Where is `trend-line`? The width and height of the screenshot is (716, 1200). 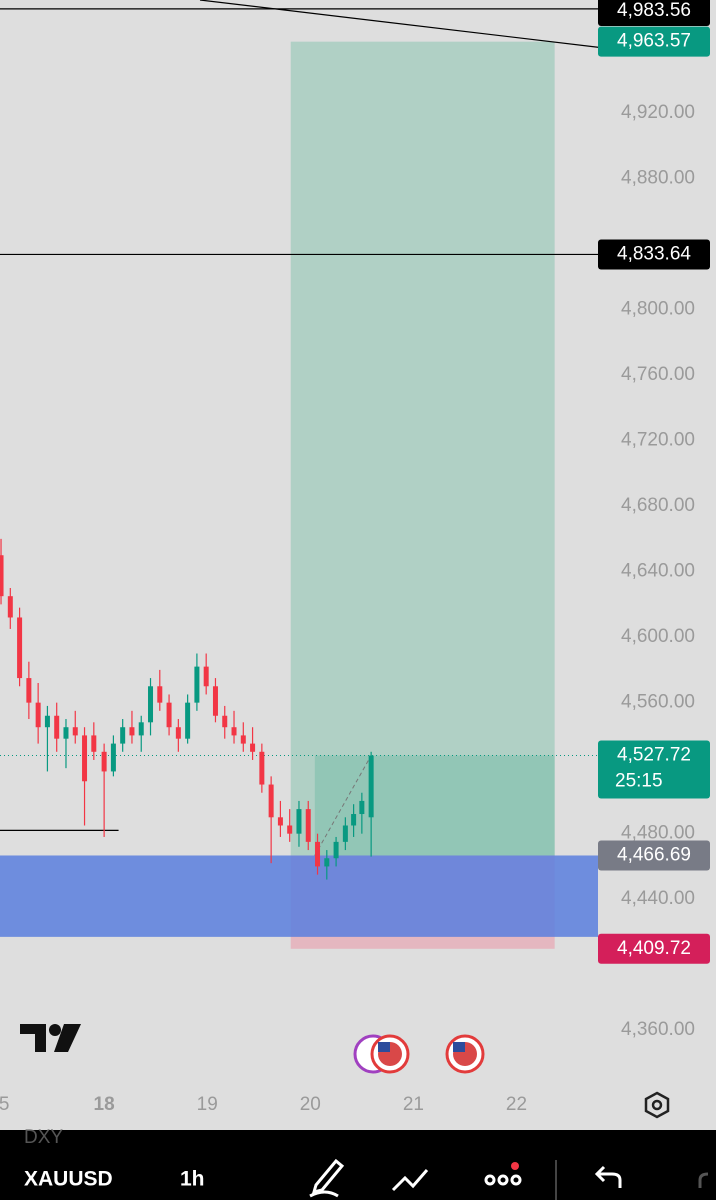 trend-line is located at coordinates (400, 24).